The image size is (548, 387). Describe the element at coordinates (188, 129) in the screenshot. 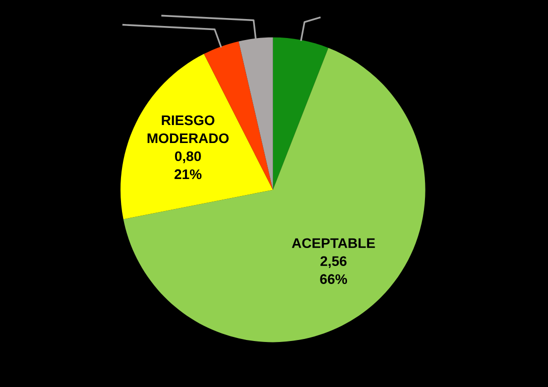

I see `slice-label: RIESGO MODERADO` at that location.